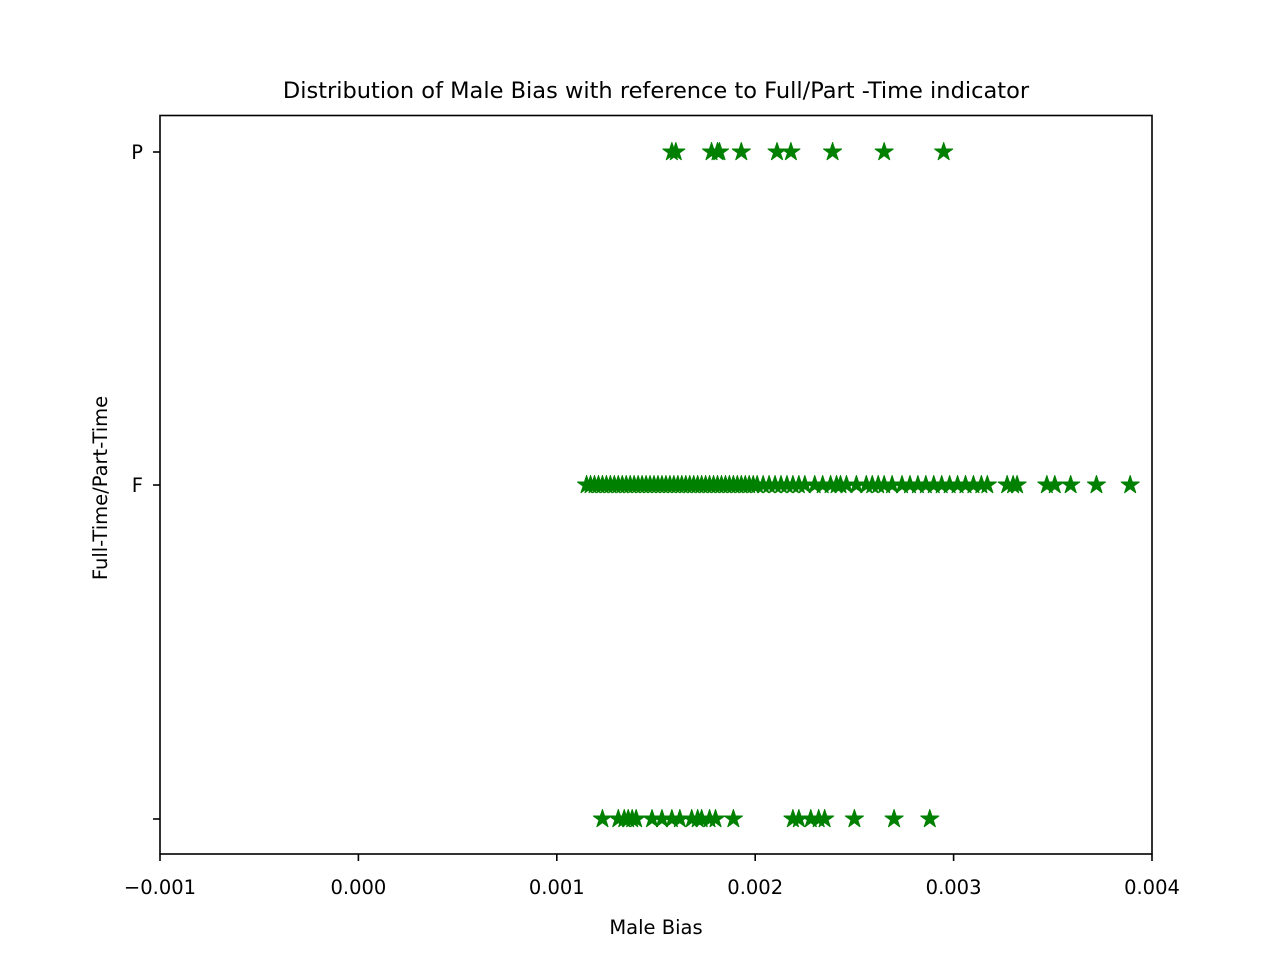 The image size is (1280, 960). What do you see at coordinates (1152, 887) in the screenshot?
I see `x-tick-label: 0.004` at bounding box center [1152, 887].